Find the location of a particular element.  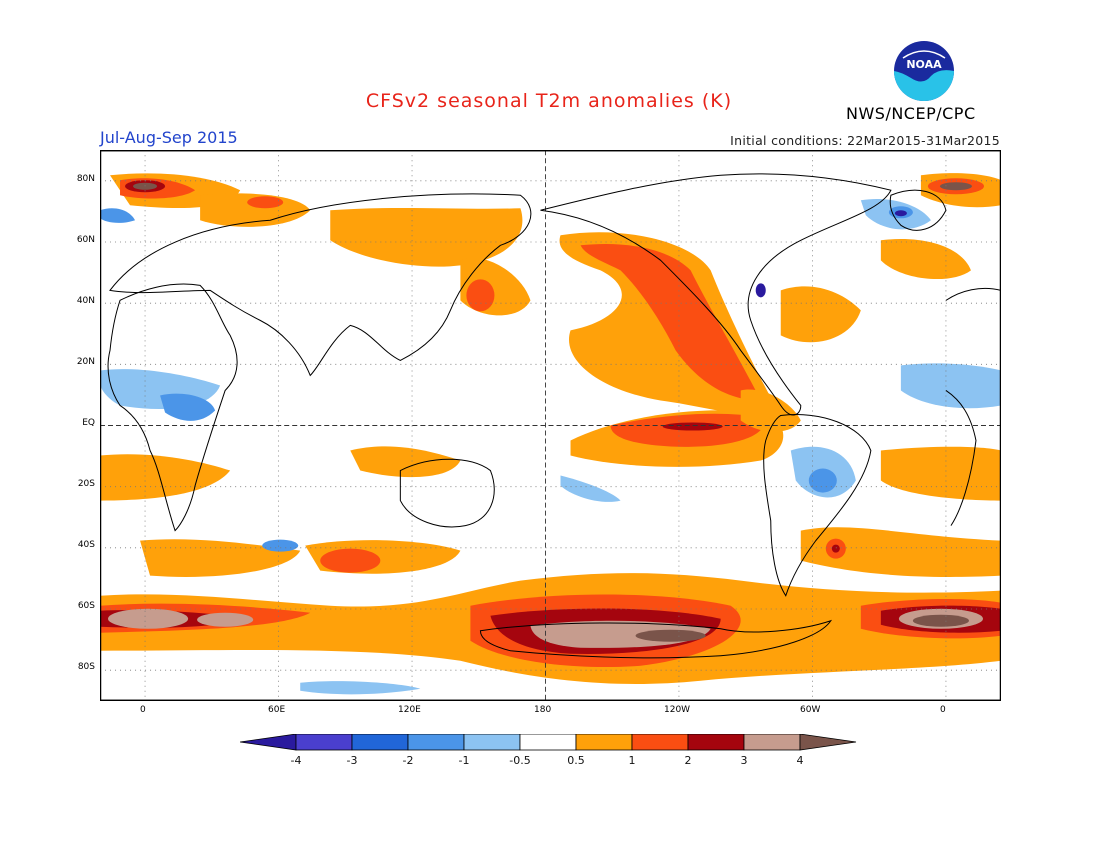

legend-label: 1 is located at coordinates (632, 760).